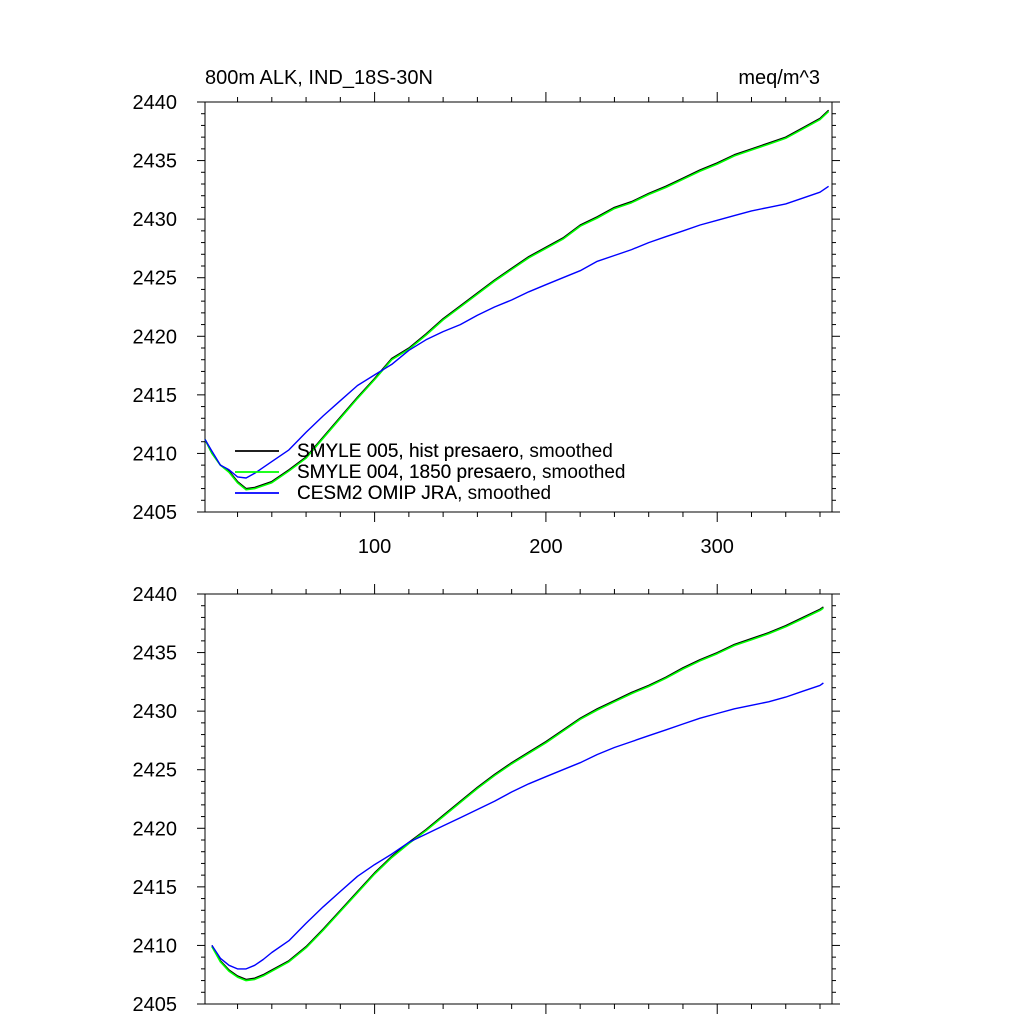 This screenshot has height=1024, width=1024. I want to click on legend-label: SMYLE 005, hist presaero, smoothed, so click(455, 451).